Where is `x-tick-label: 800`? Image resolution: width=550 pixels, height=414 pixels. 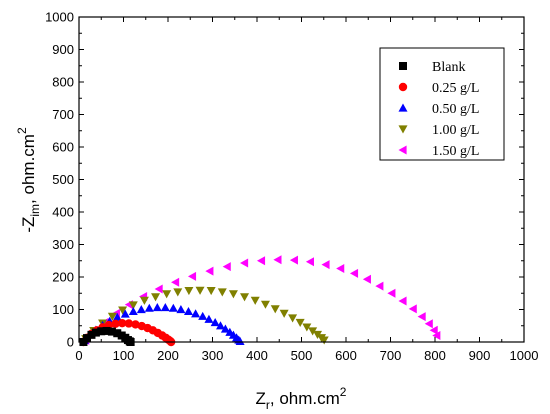 x-tick-label: 800 is located at coordinates (435, 355).